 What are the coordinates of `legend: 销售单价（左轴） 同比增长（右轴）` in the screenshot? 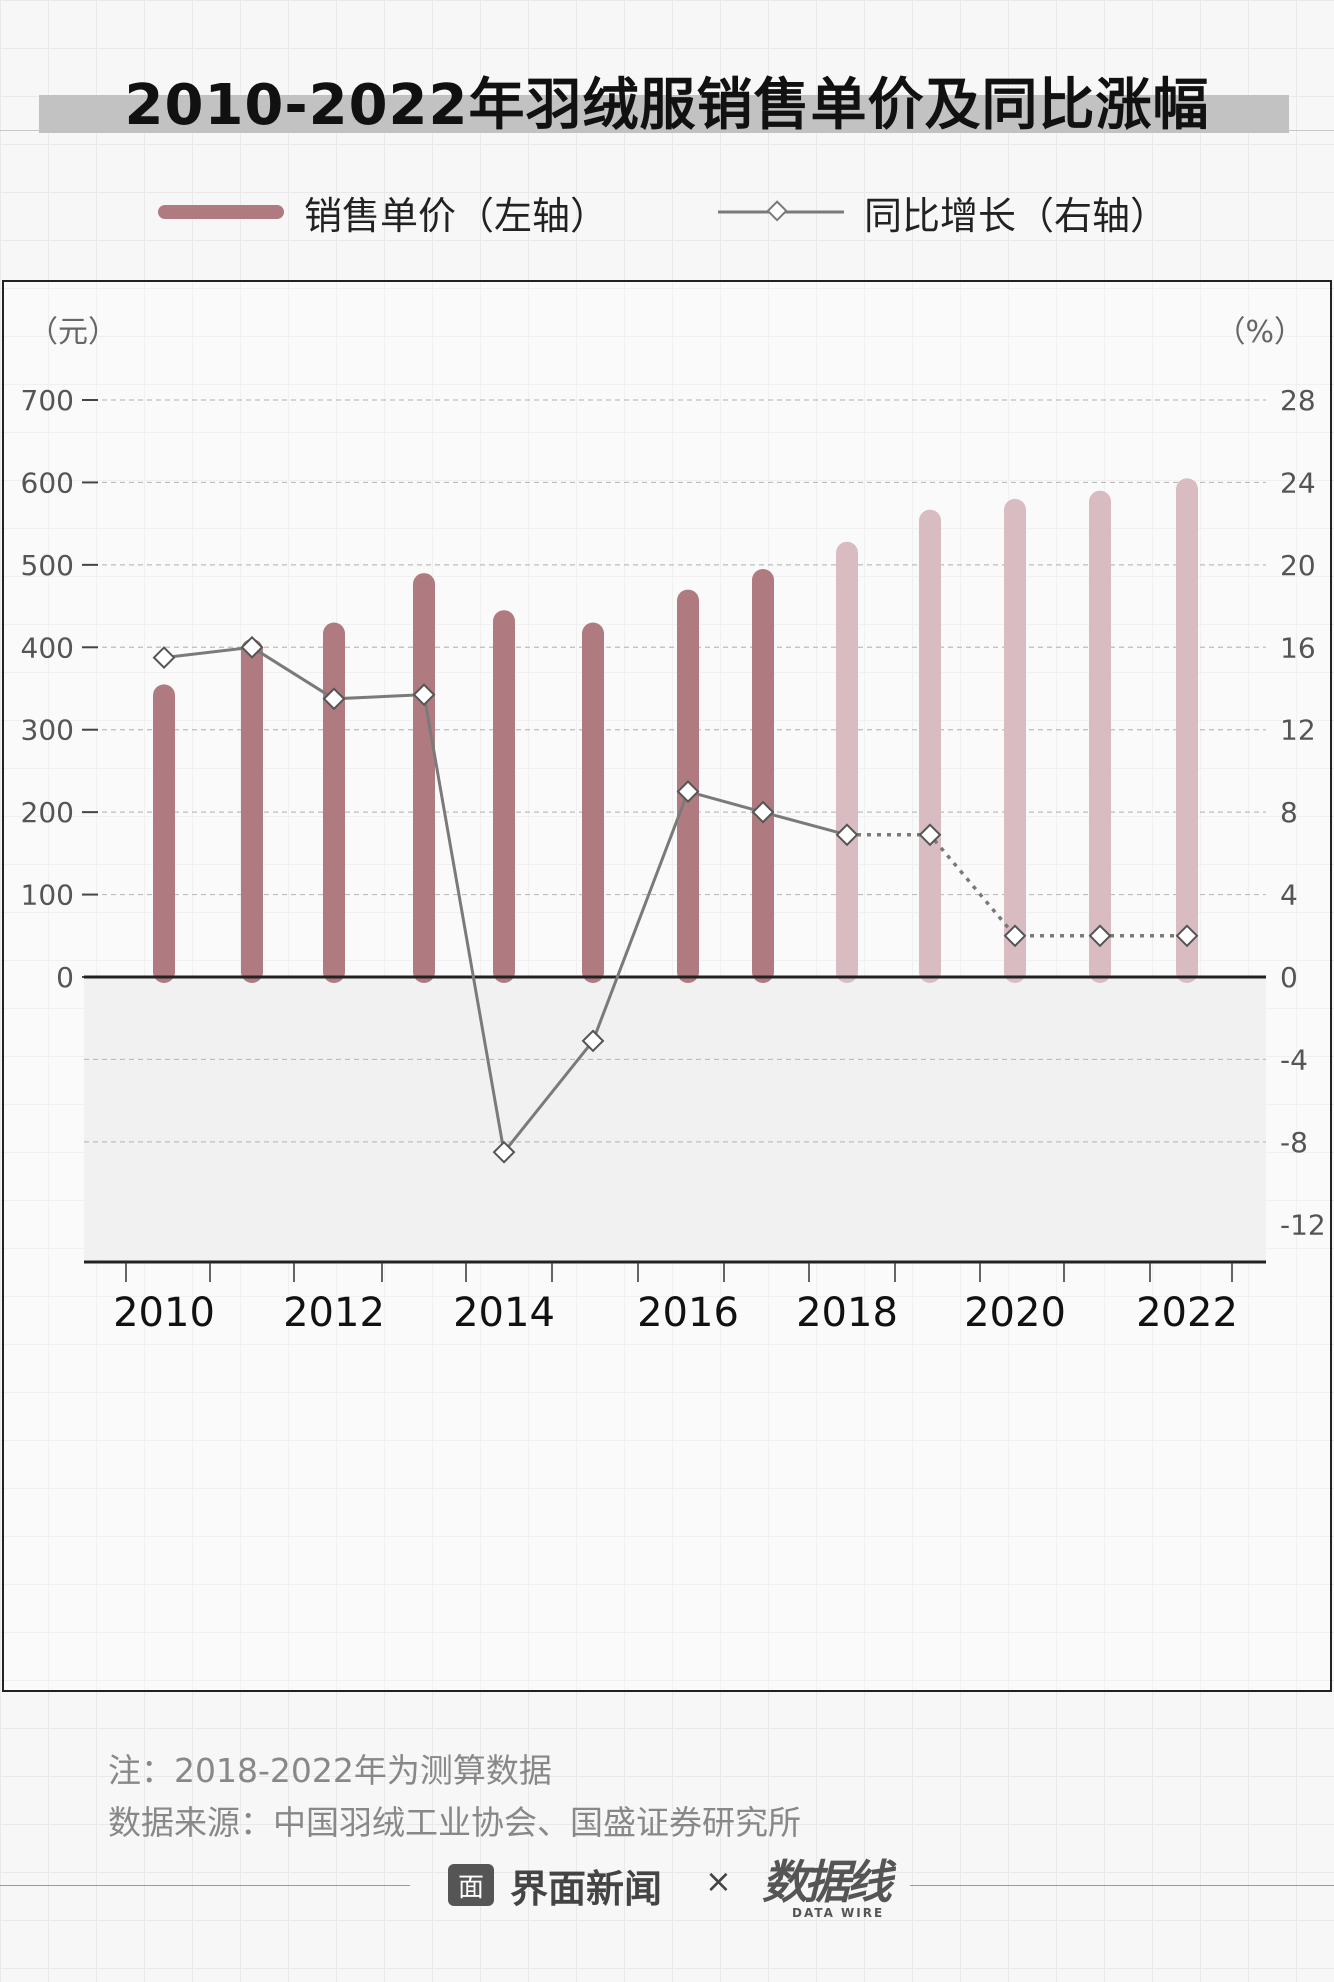 It's located at (667, 212).